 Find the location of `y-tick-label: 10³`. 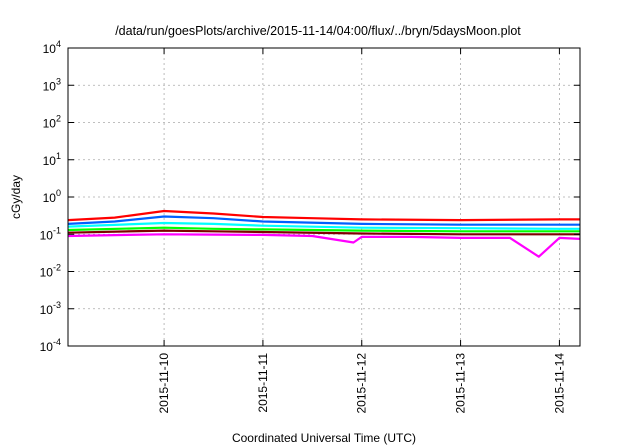

y-tick-label: 10³ is located at coordinates (52, 84).